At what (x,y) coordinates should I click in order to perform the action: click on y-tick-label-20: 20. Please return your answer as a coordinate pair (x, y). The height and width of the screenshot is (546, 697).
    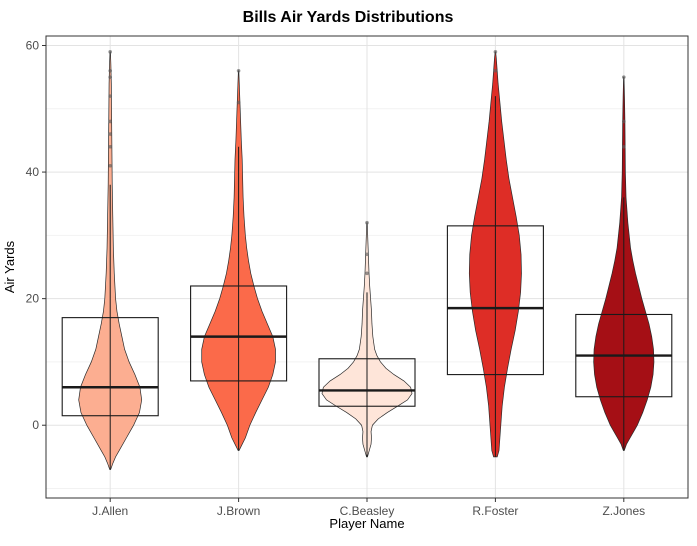
    Looking at the image, I should click on (33, 299).